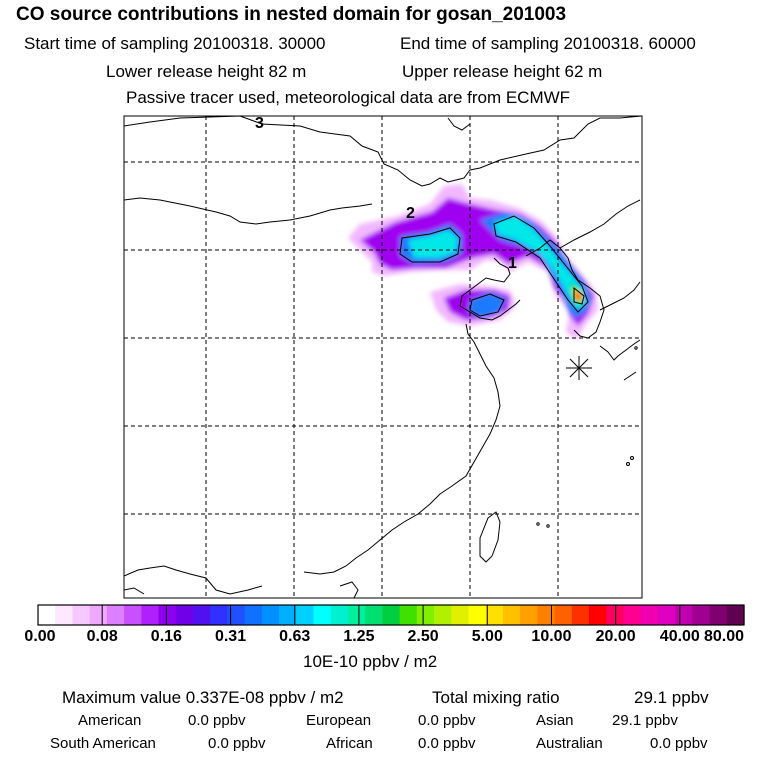  Describe the element at coordinates (206, 71) in the screenshot. I see `lower-release-label: Lower release height 82 m` at that location.